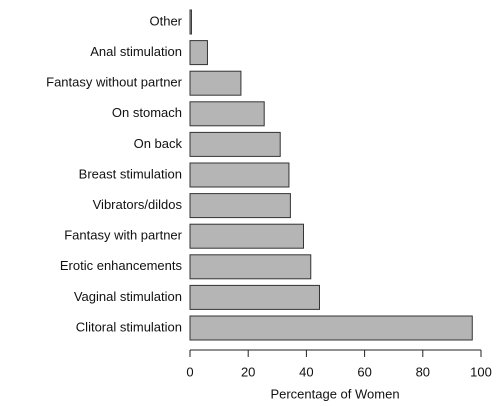 The height and width of the screenshot is (407, 496). What do you see at coordinates (248, 371) in the screenshot?
I see `x-tick-label: 20` at bounding box center [248, 371].